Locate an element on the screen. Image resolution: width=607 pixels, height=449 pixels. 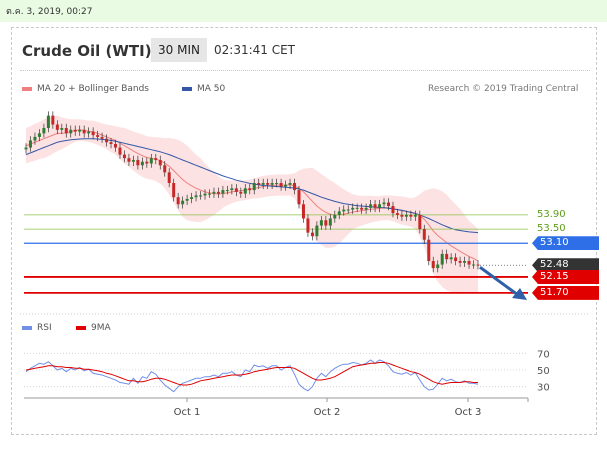
rsi-ma-swatch is located at coordinates (81, 327).